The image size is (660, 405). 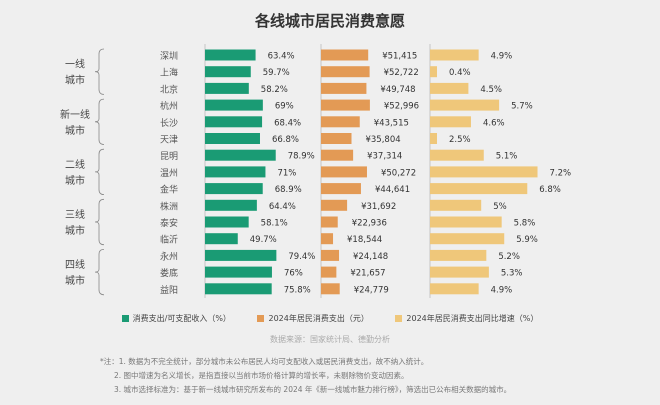 What do you see at coordinates (285, 140) in the screenshot?
I see `data-label: 66.8%` at bounding box center [285, 140].